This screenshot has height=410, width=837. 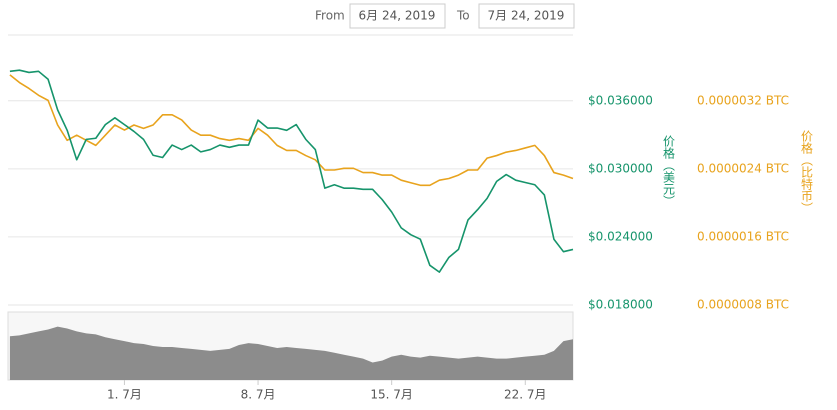 What do you see at coordinates (291, 353) in the screenshot?
I see `volume-area` at bounding box center [291, 353].